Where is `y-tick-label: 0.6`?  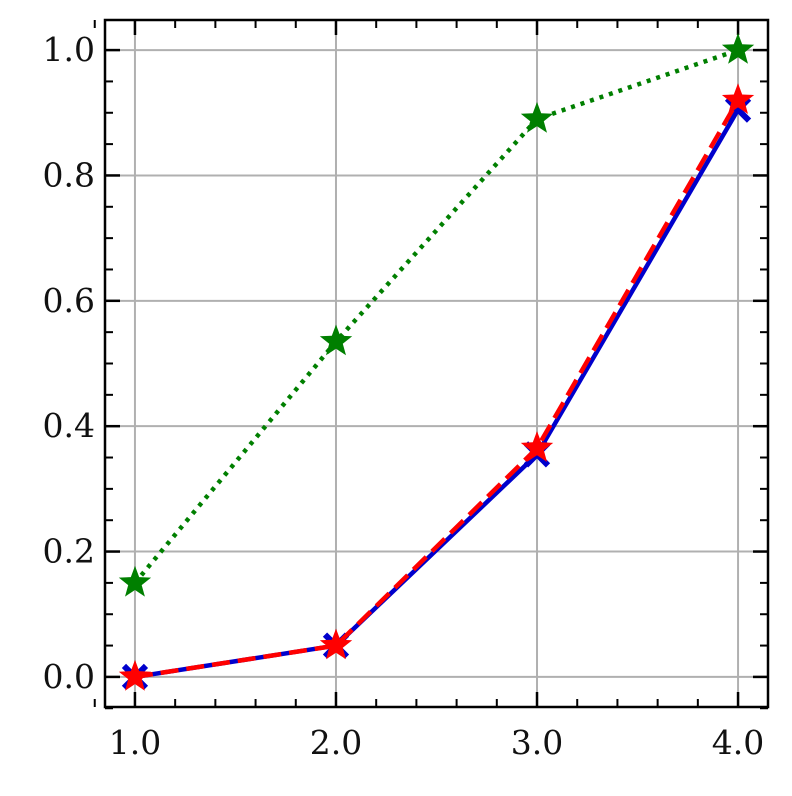 y-tick-label: 0.6 is located at coordinates (69, 300).